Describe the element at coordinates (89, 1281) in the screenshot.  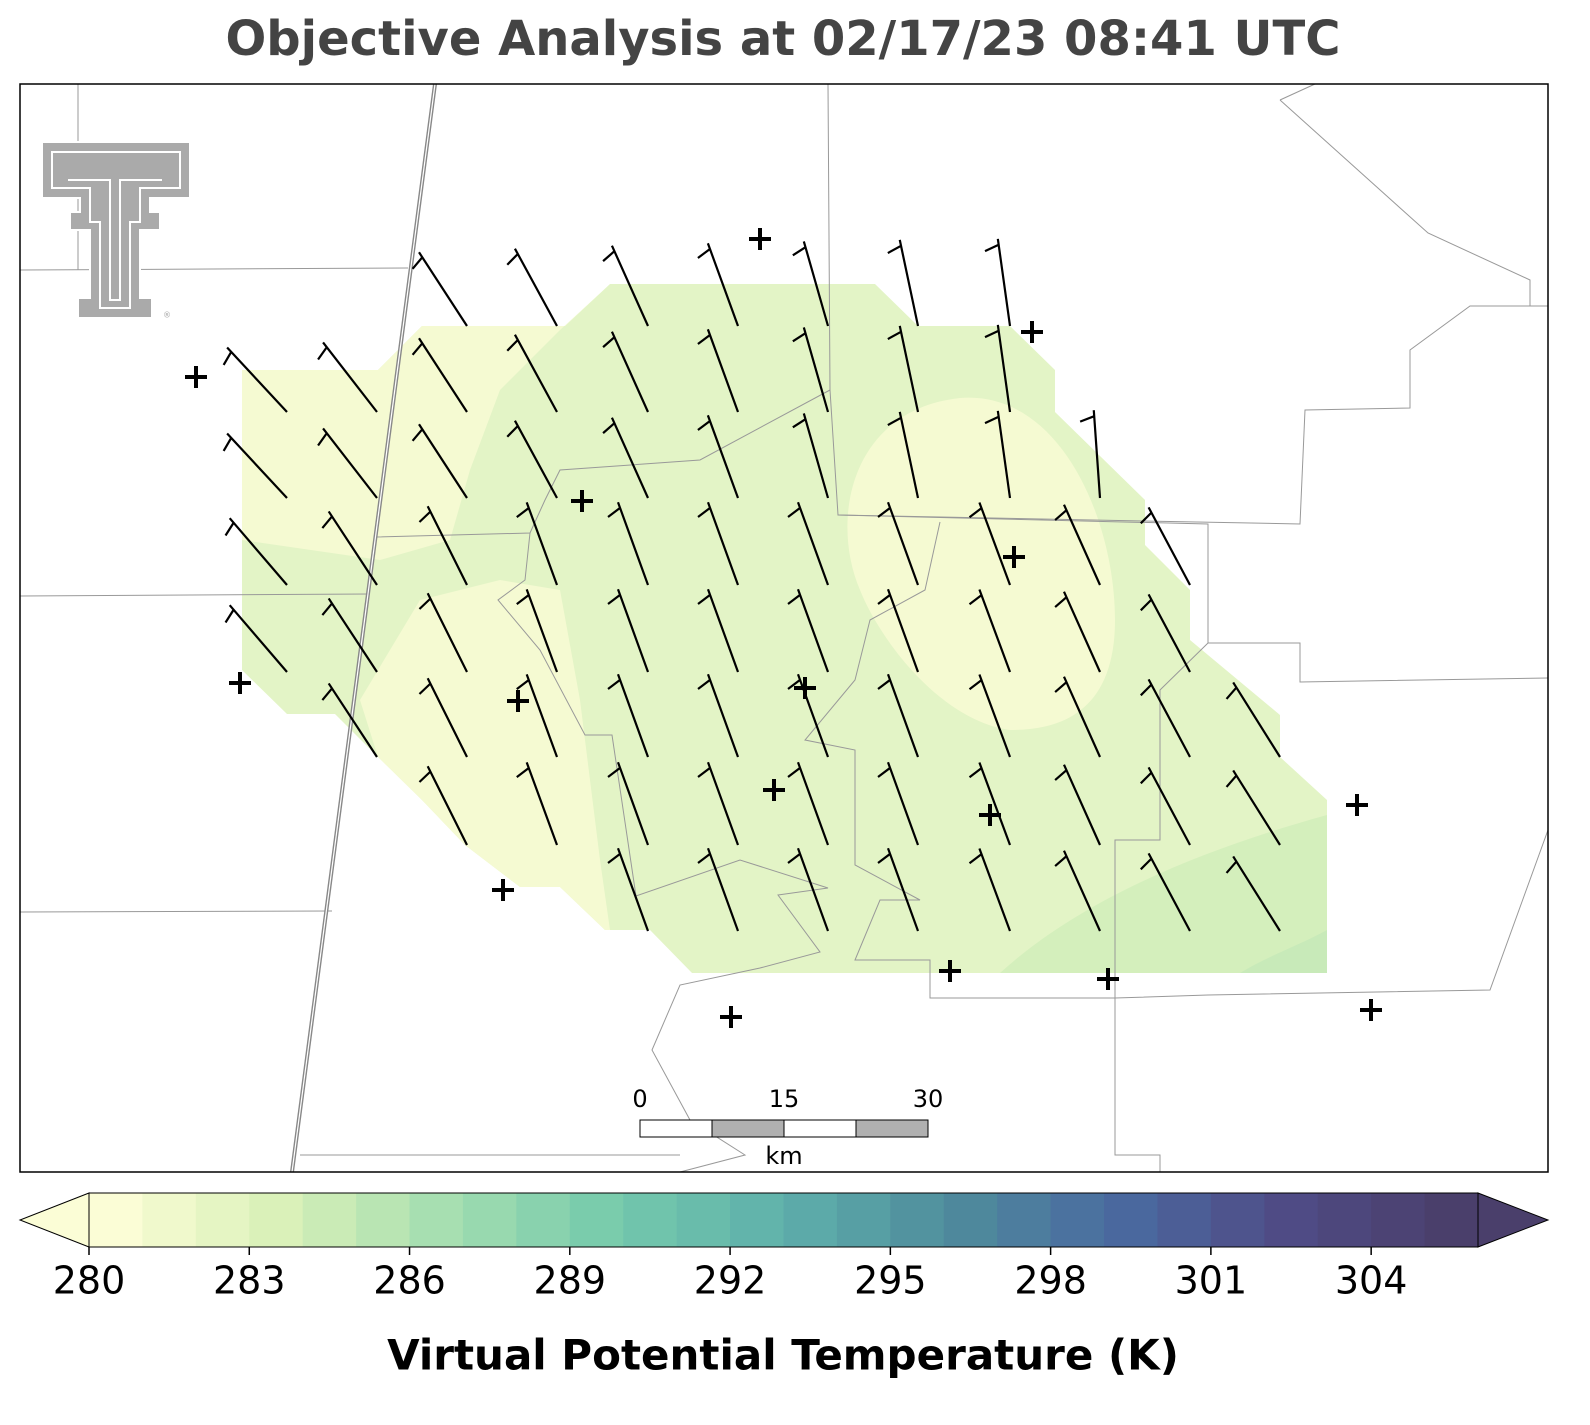
I see `colorbar-tick-label: 280` at that location.